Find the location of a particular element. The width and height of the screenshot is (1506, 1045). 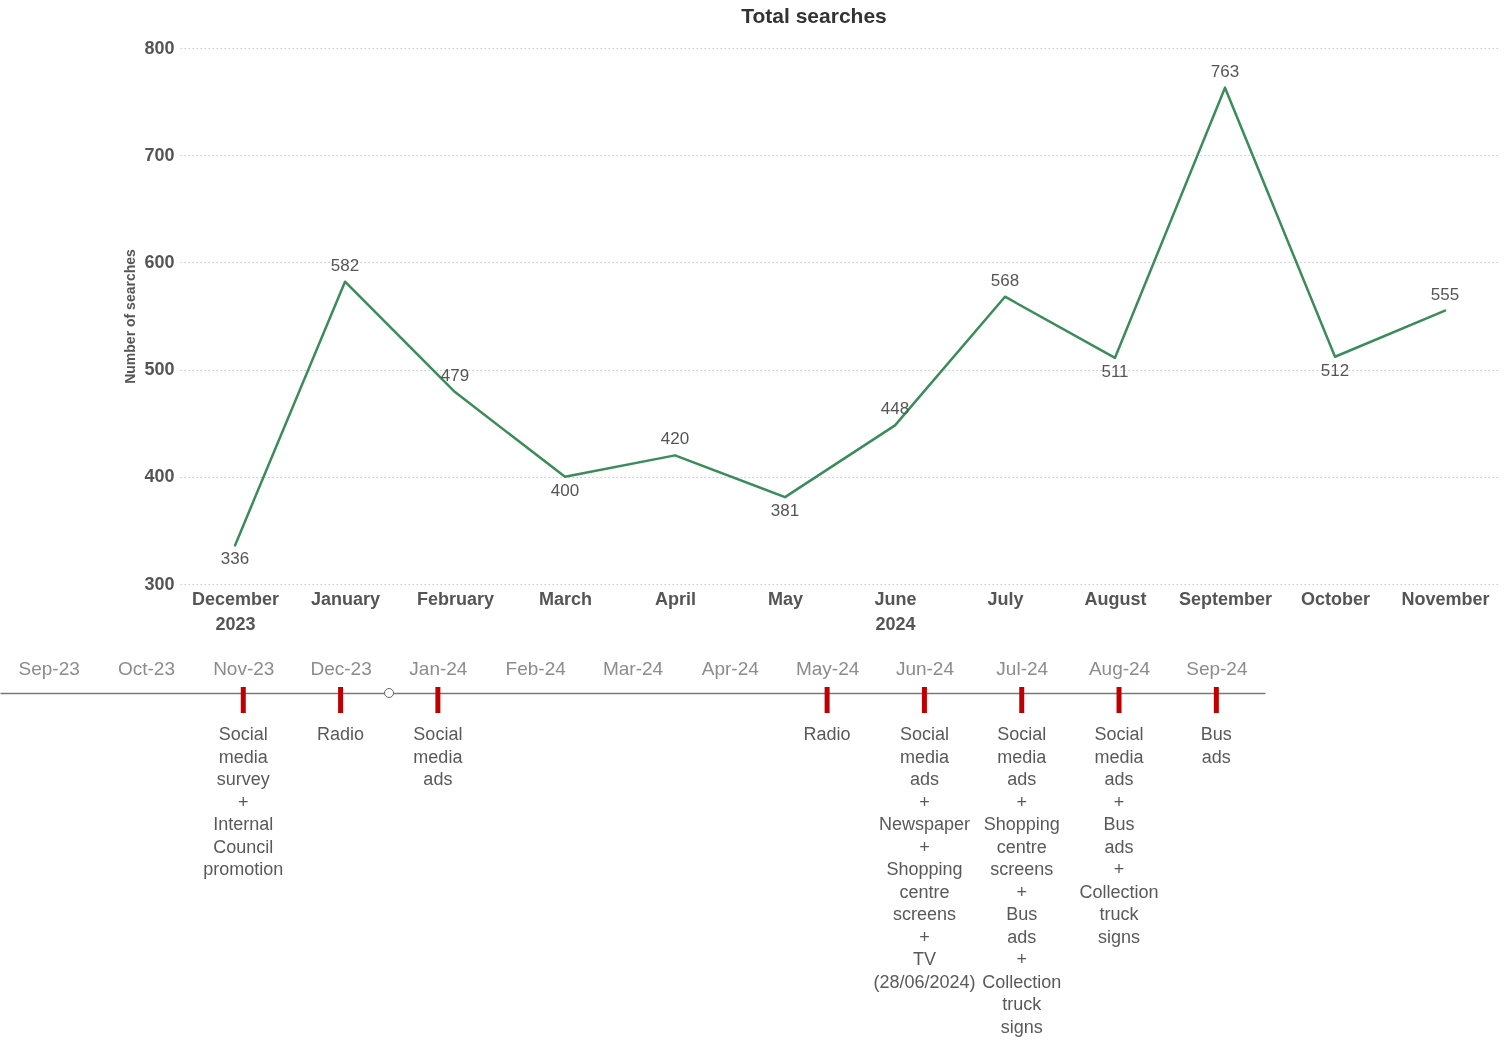

data-label: 336 is located at coordinates (235, 559).